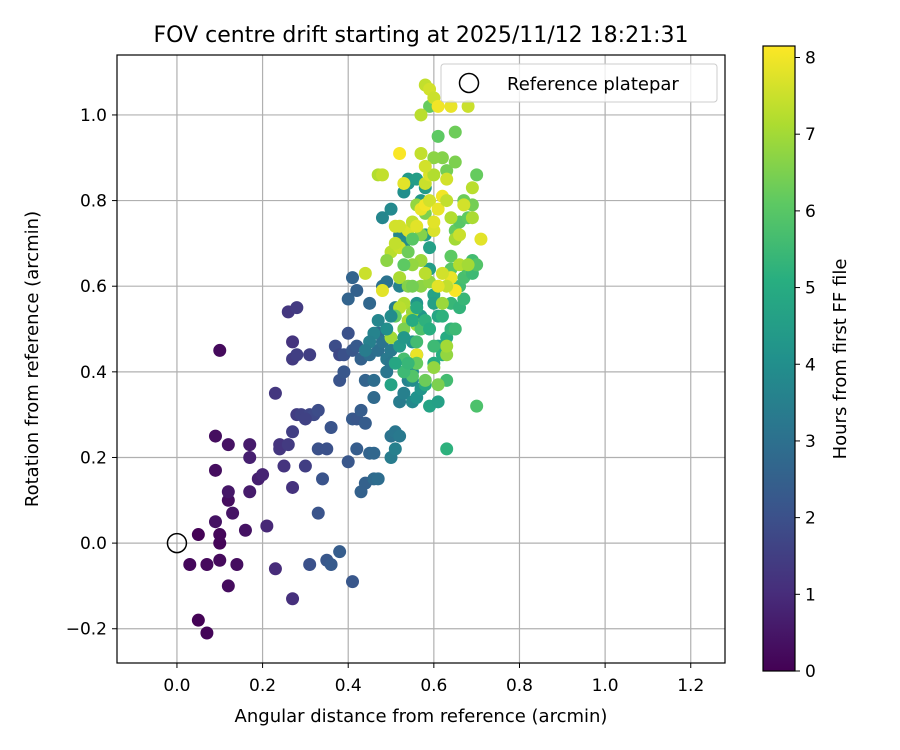  What do you see at coordinates (579, 83) in the screenshot?
I see `legend: Reference platepar` at bounding box center [579, 83].